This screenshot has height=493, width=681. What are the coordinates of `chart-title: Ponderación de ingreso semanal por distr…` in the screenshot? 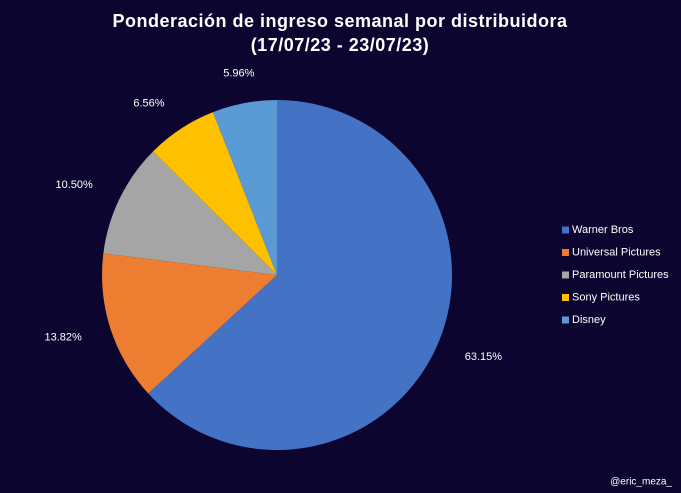 It's located at (340, 21).